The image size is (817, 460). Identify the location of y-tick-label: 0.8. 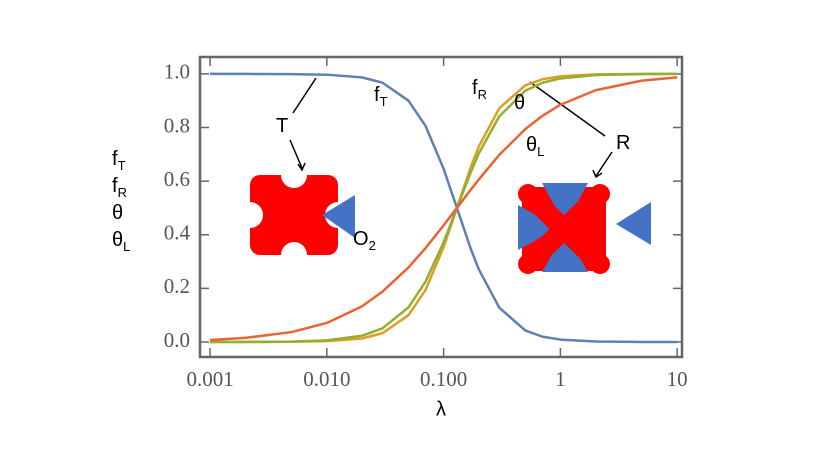
(177, 125).